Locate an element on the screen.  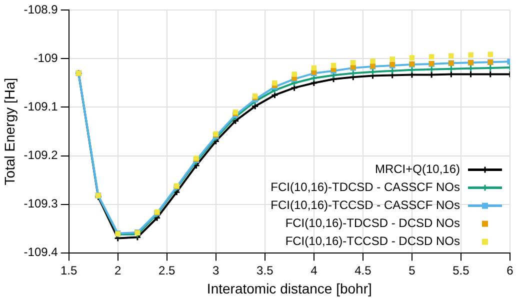
x-tick-label: 4 is located at coordinates (314, 270).